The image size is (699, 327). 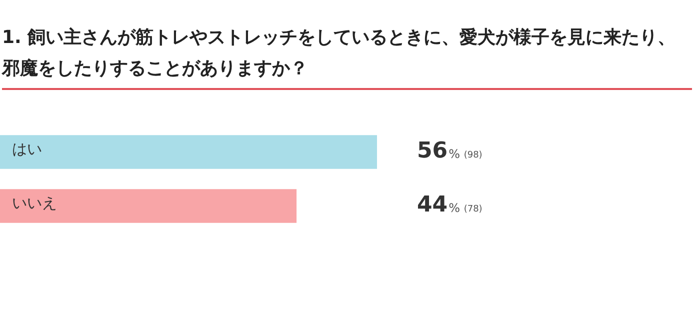 What do you see at coordinates (449, 205) in the screenshot?
I see `data-label: 44% (78)` at bounding box center [449, 205].